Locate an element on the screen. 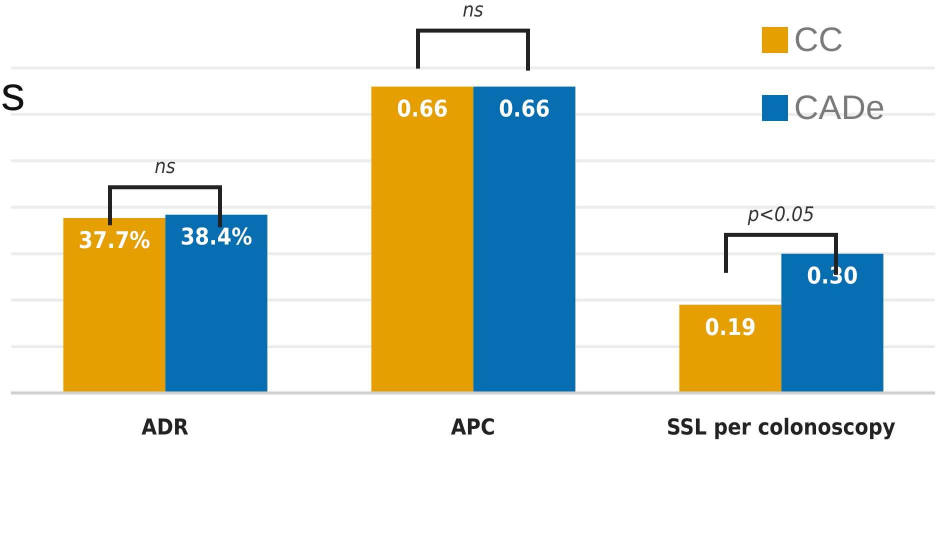  x-tick-label: APC is located at coordinates (473, 428).